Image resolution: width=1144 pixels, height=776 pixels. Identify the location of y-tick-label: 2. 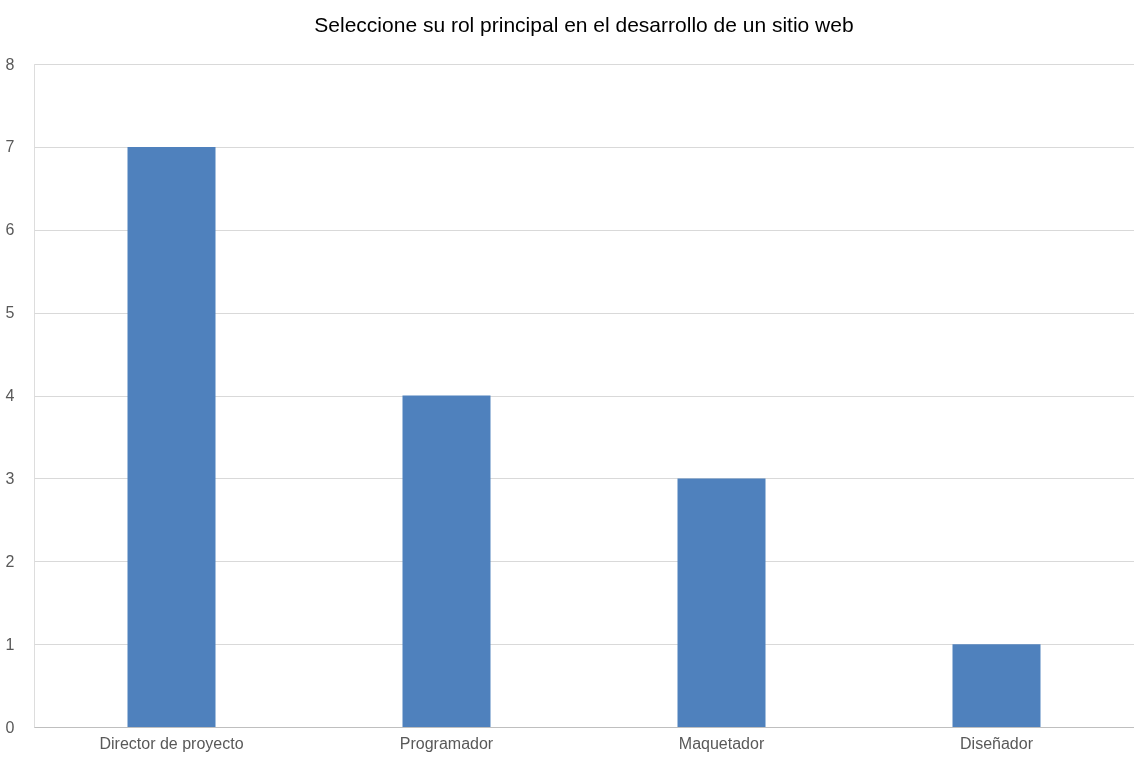
(10, 561).